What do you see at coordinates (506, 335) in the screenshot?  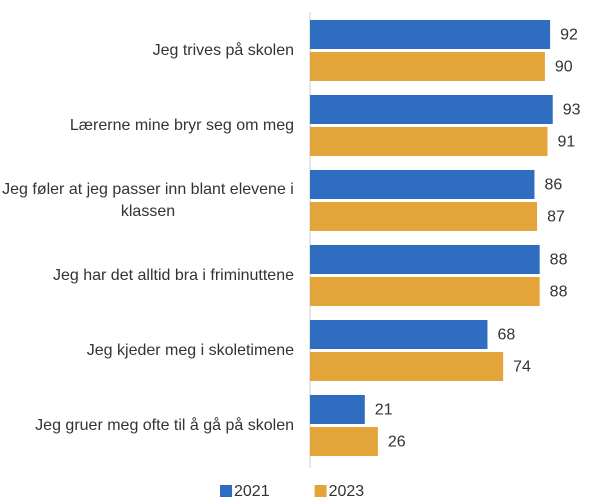 I see `value-label: 68` at bounding box center [506, 335].